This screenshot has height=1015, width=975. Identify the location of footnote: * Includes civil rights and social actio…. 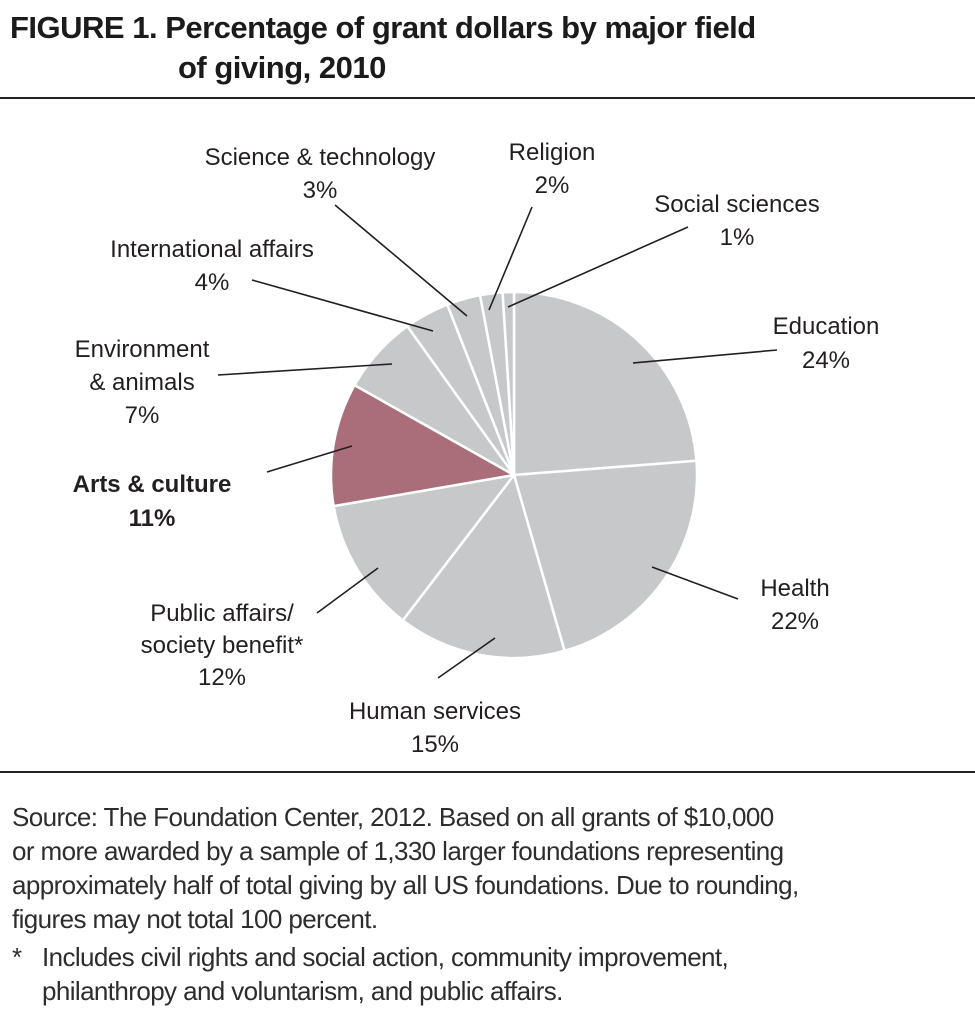
(490, 974).